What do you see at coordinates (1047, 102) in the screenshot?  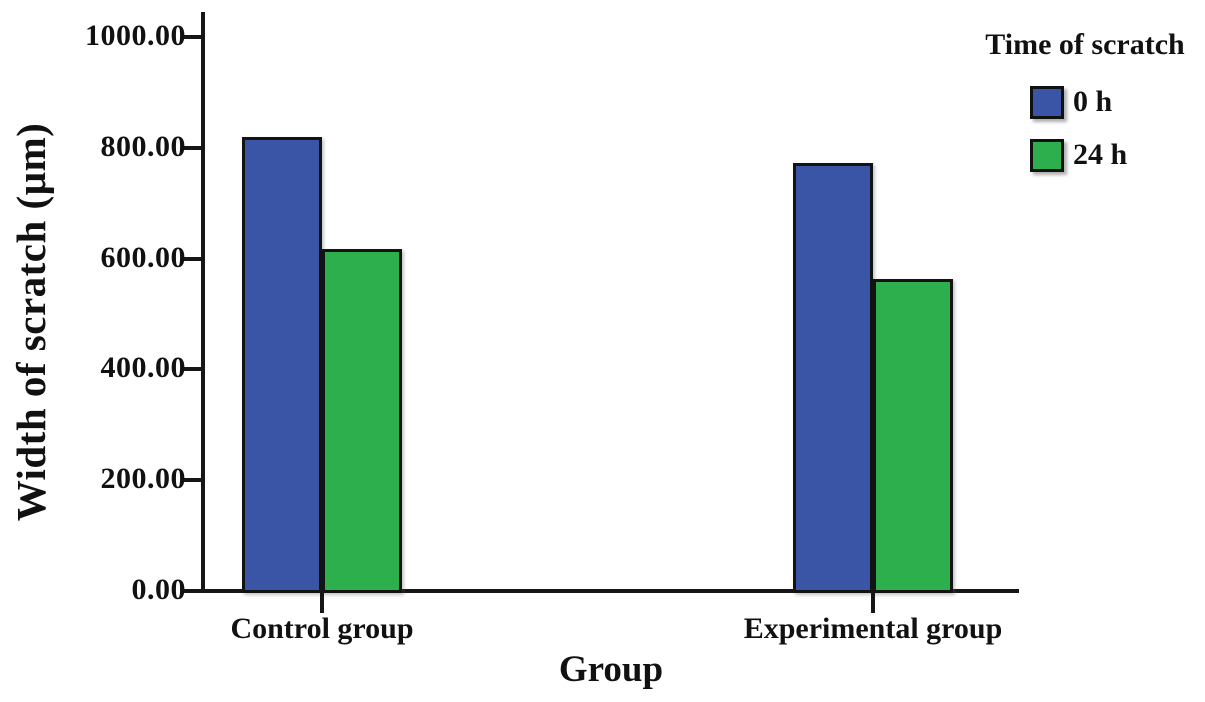 I see `legend-swatch-0-h` at bounding box center [1047, 102].